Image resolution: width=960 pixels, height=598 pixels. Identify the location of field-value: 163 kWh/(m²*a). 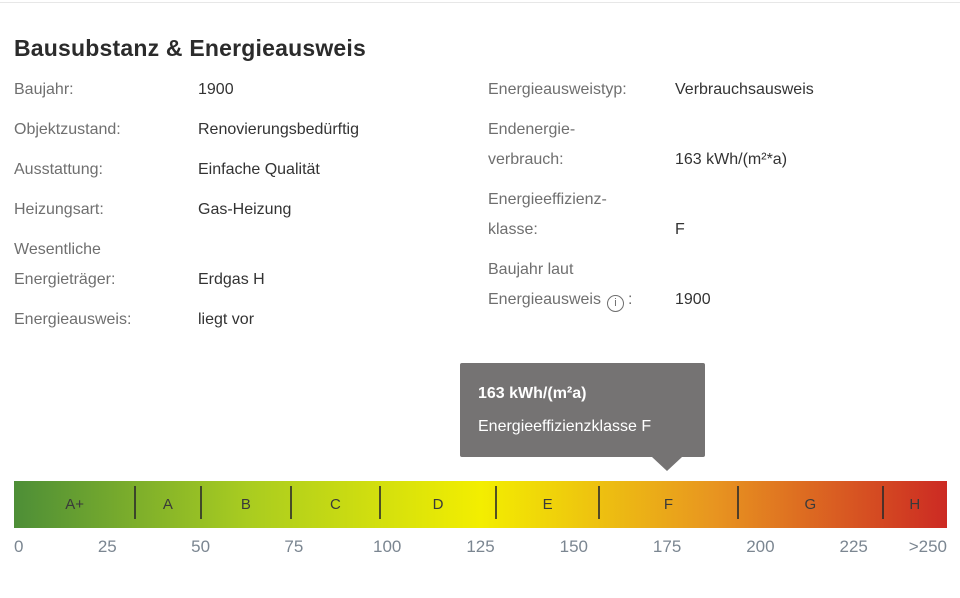
(731, 159).